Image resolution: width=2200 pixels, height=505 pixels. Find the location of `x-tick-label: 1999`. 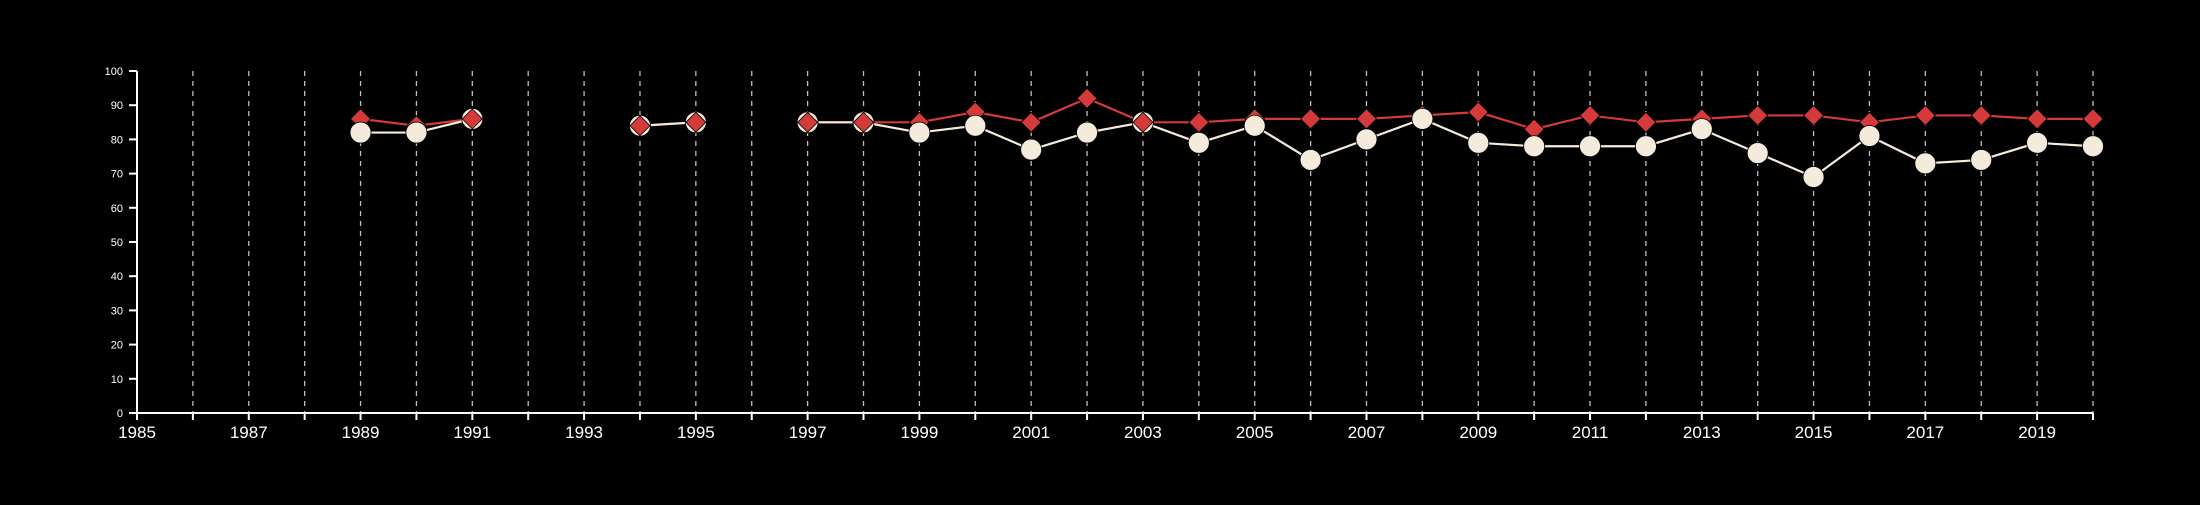

x-tick-label: 1999 is located at coordinates (919, 432).